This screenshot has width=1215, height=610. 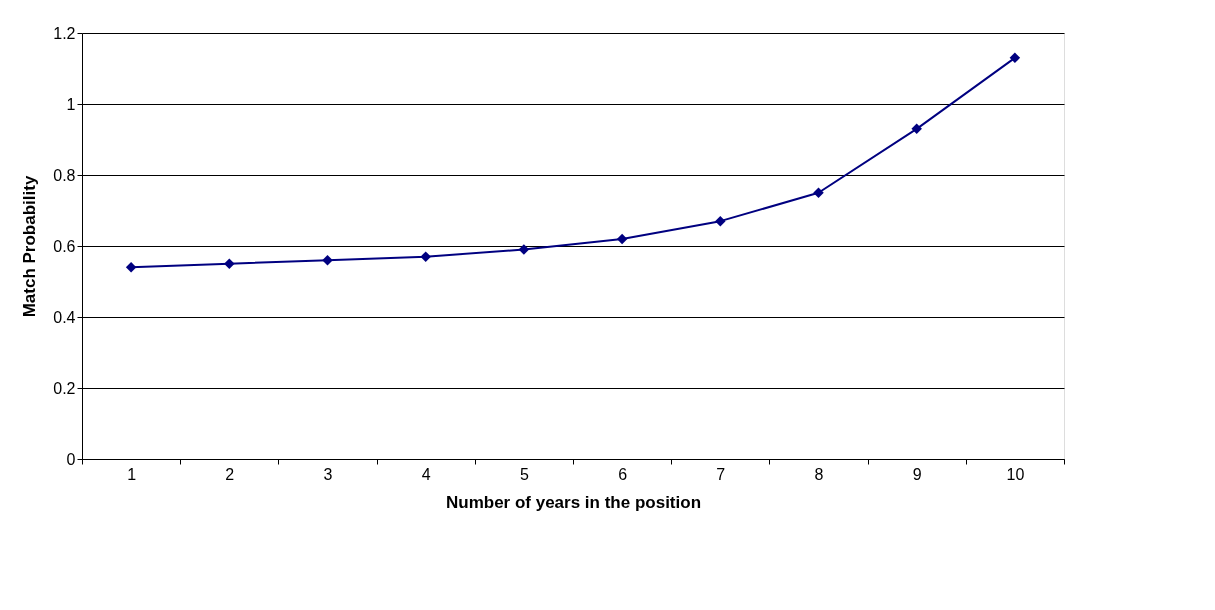 I want to click on x-tick-label: 8, so click(x=819, y=474).